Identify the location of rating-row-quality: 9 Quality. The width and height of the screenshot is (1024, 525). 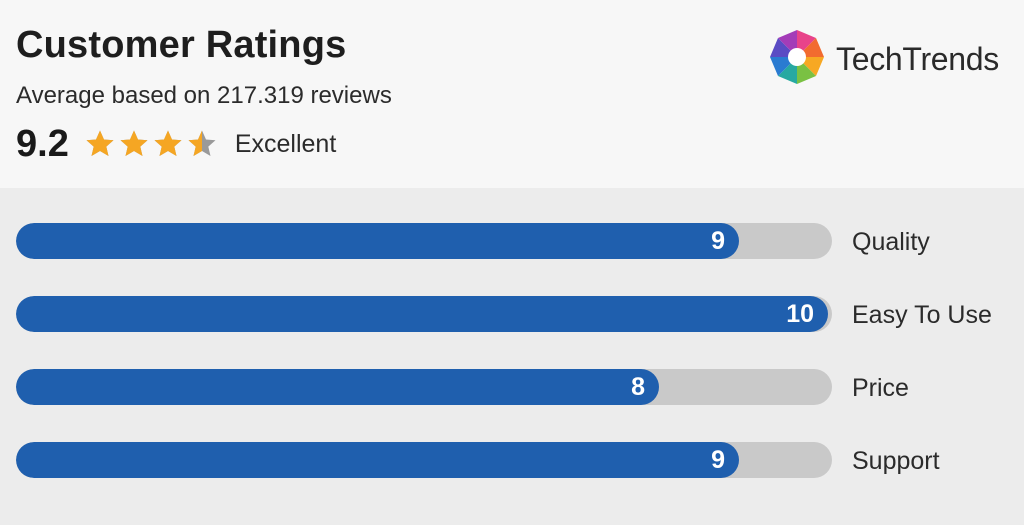
(516, 241).